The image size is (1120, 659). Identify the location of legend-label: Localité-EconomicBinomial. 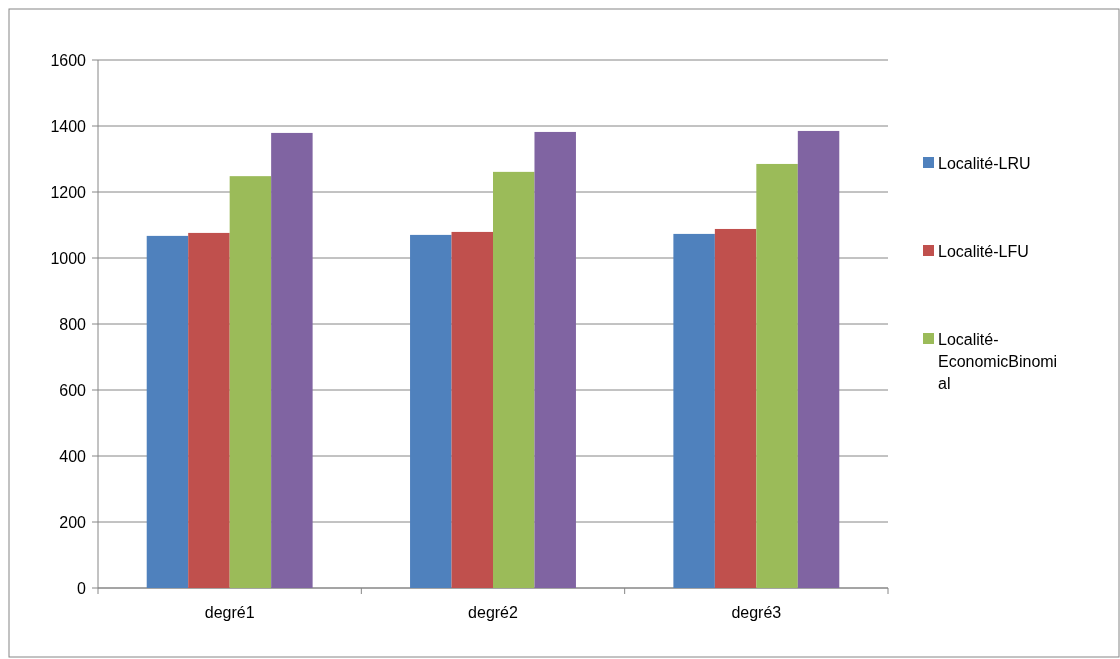
(998, 361).